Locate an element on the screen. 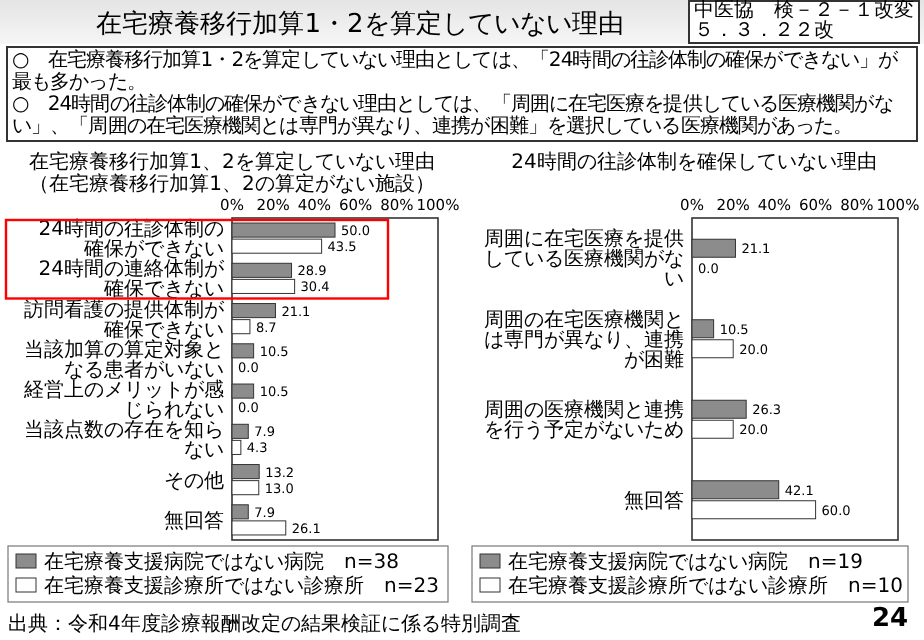  legend-label: 在宅療養支援診療所ではない診療所 n=23 is located at coordinates (241, 586).